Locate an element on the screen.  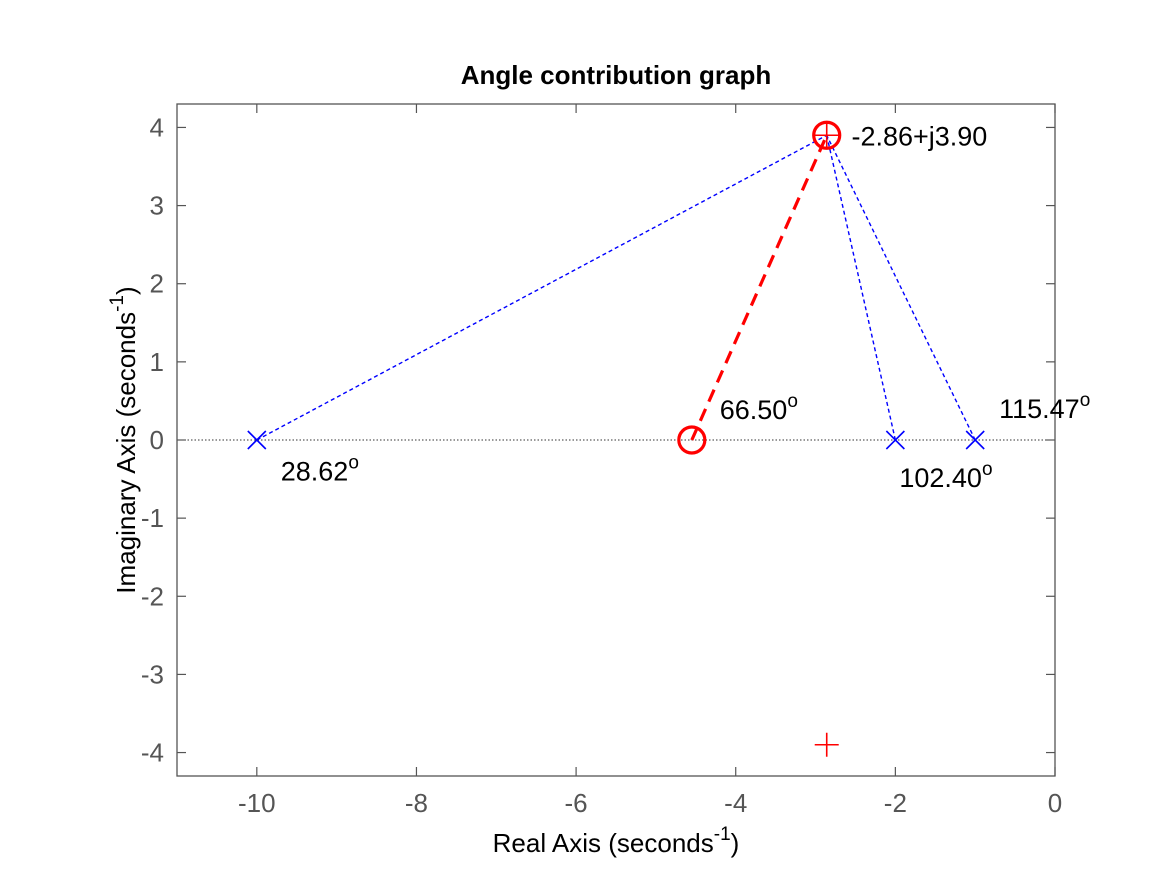
angle-label: 66.50o is located at coordinates (759, 408).